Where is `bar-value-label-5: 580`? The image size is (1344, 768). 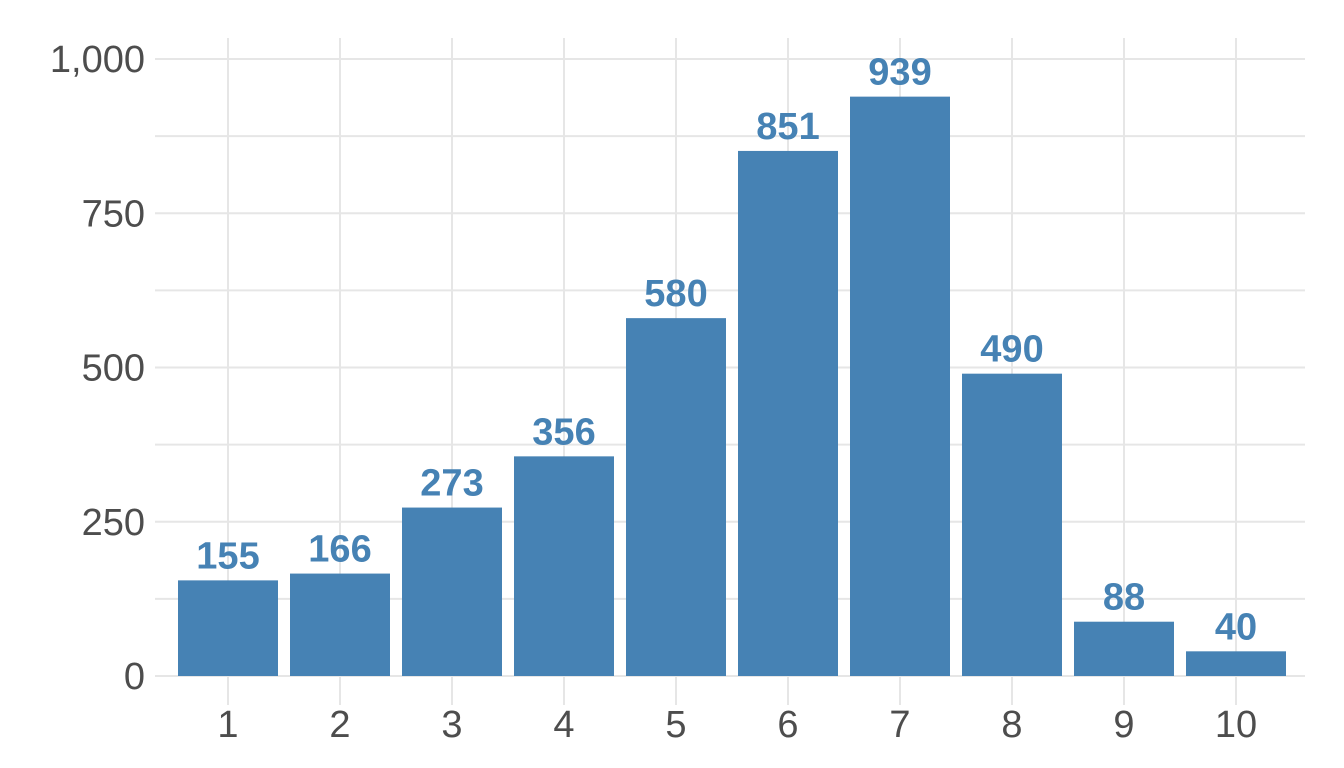 bar-value-label-5: 580 is located at coordinates (675, 294).